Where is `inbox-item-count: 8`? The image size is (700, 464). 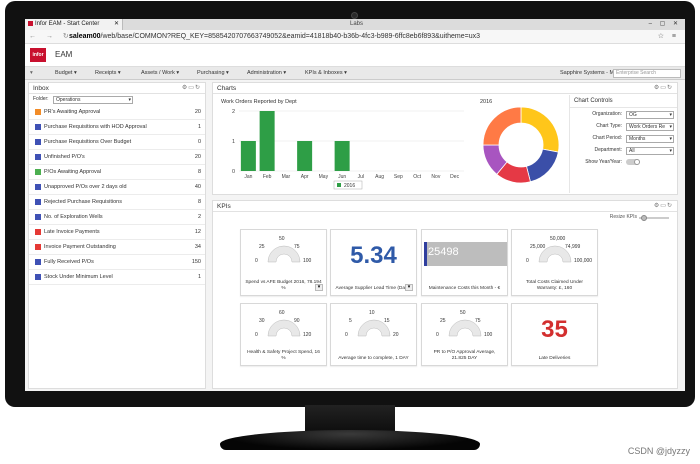 inbox-item-count: 8 is located at coordinates (199, 202).